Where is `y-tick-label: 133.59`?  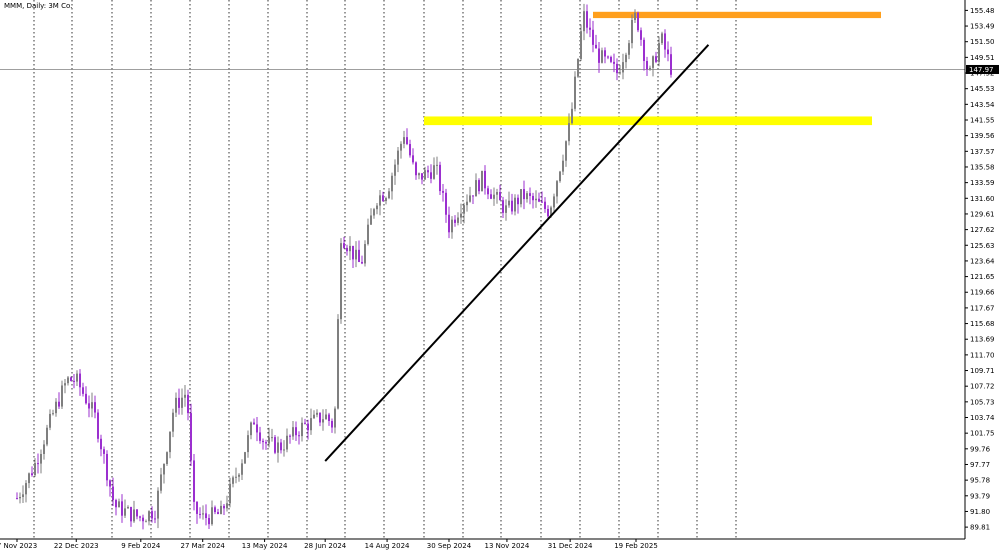
y-tick-label: 133.59 is located at coordinates (982, 183).